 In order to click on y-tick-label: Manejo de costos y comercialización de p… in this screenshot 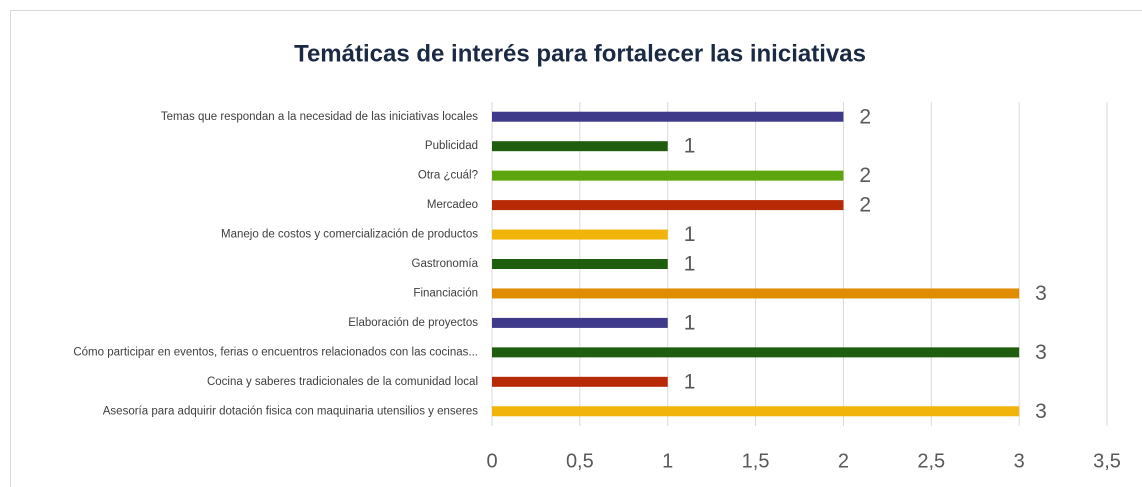, I will do `click(349, 235)`.